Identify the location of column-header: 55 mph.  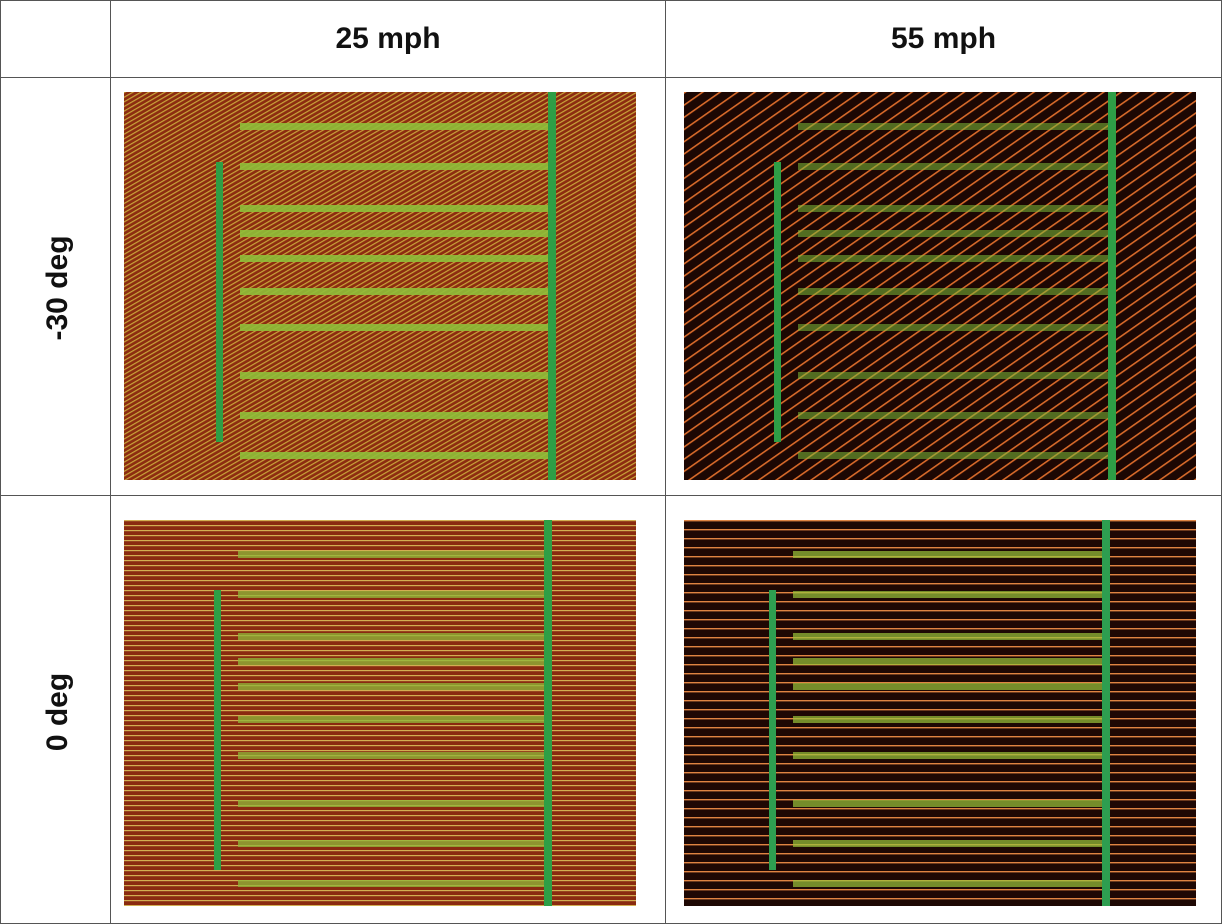
(943, 39).